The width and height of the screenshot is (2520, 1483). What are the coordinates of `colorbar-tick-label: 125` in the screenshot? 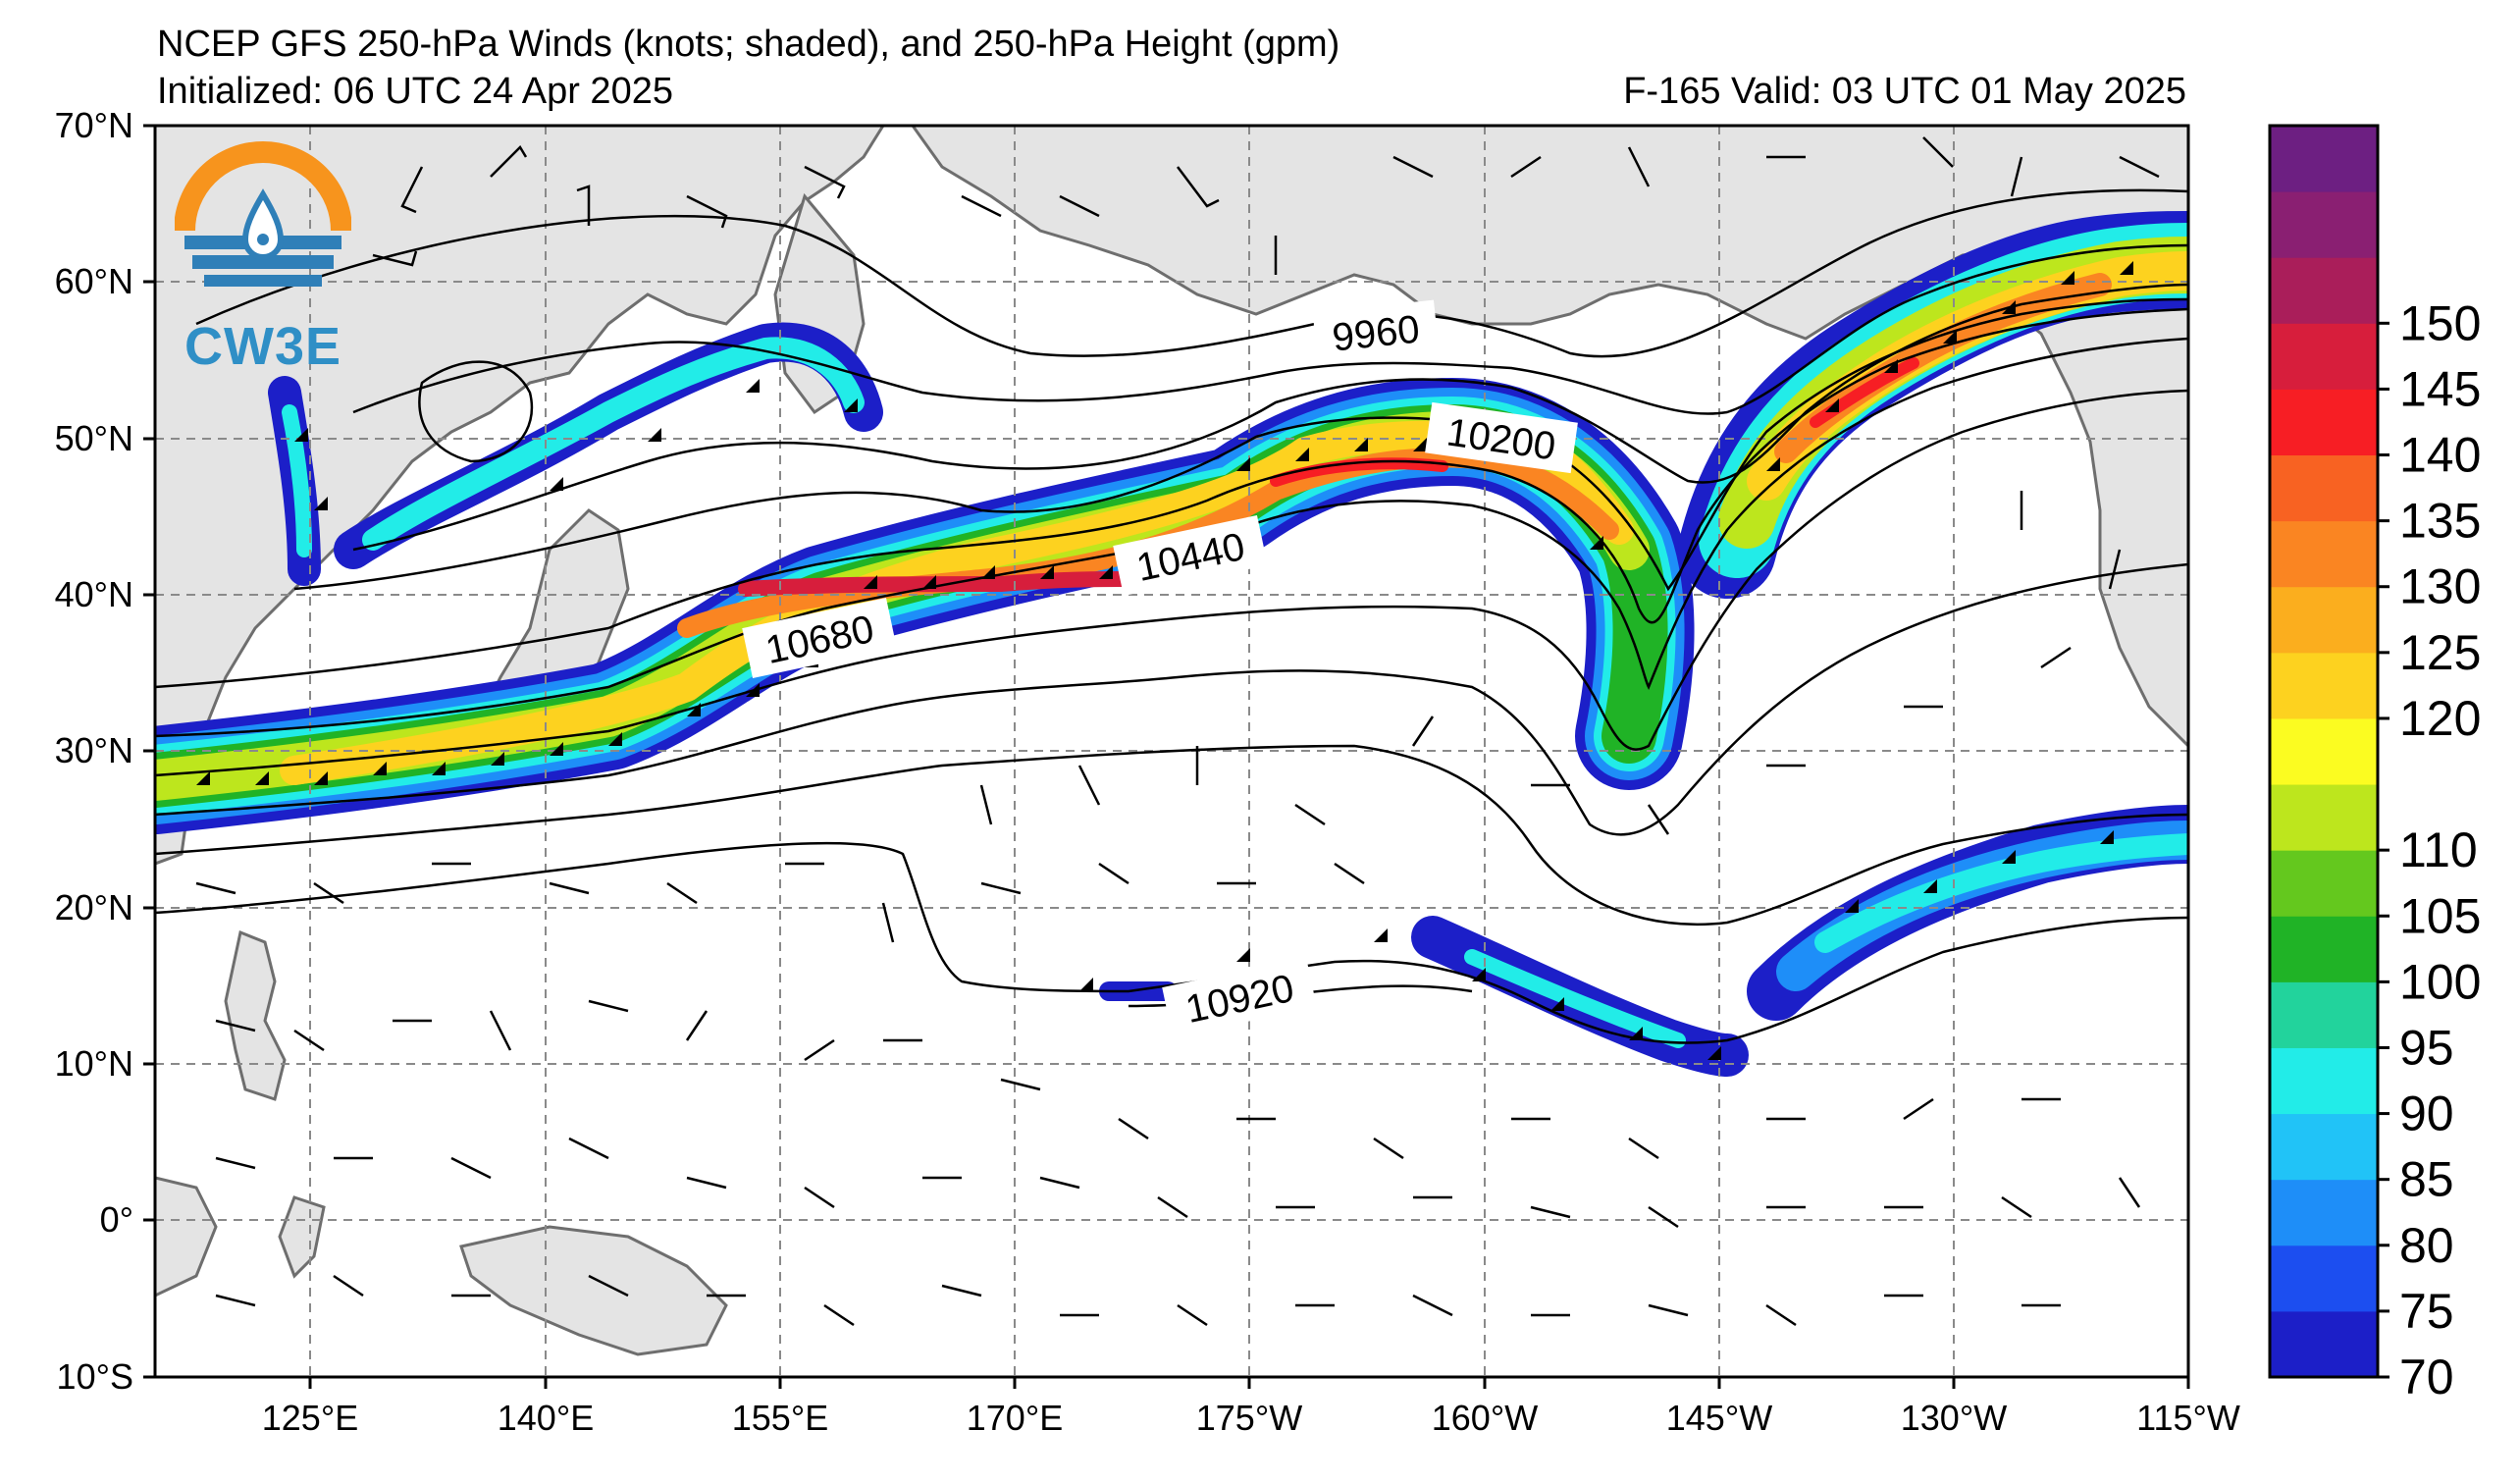 It's located at (2440, 652).